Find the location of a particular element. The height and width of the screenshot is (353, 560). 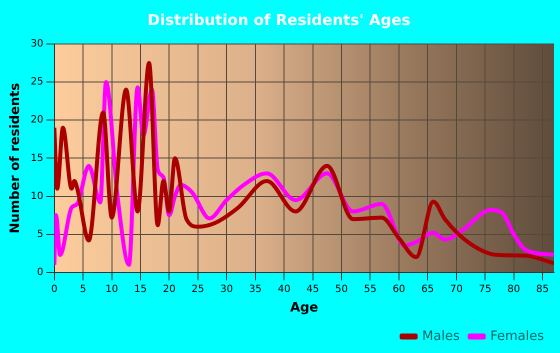

chart-title: Distribution of Residents' Ages is located at coordinates (279, 19).